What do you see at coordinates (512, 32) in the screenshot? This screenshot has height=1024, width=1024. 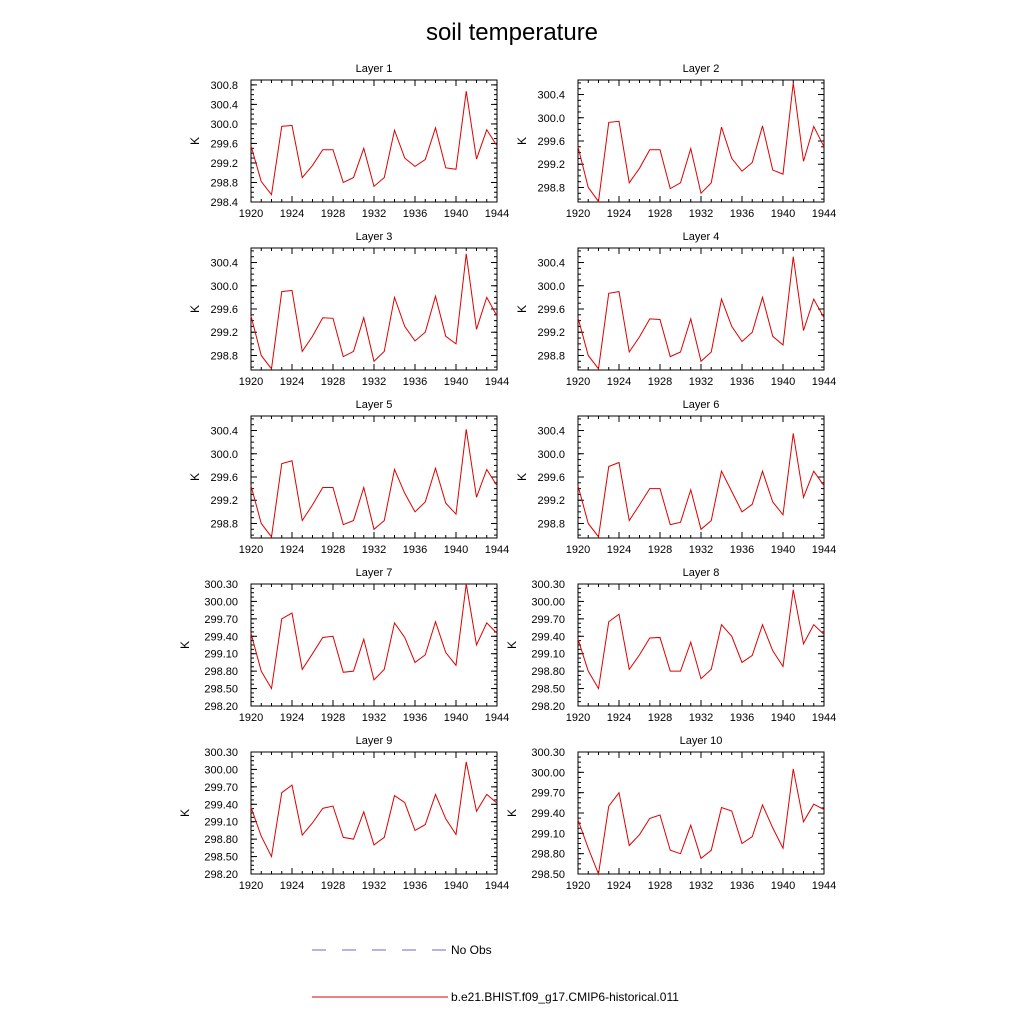 I see `figure-title: soil temperature` at bounding box center [512, 32].